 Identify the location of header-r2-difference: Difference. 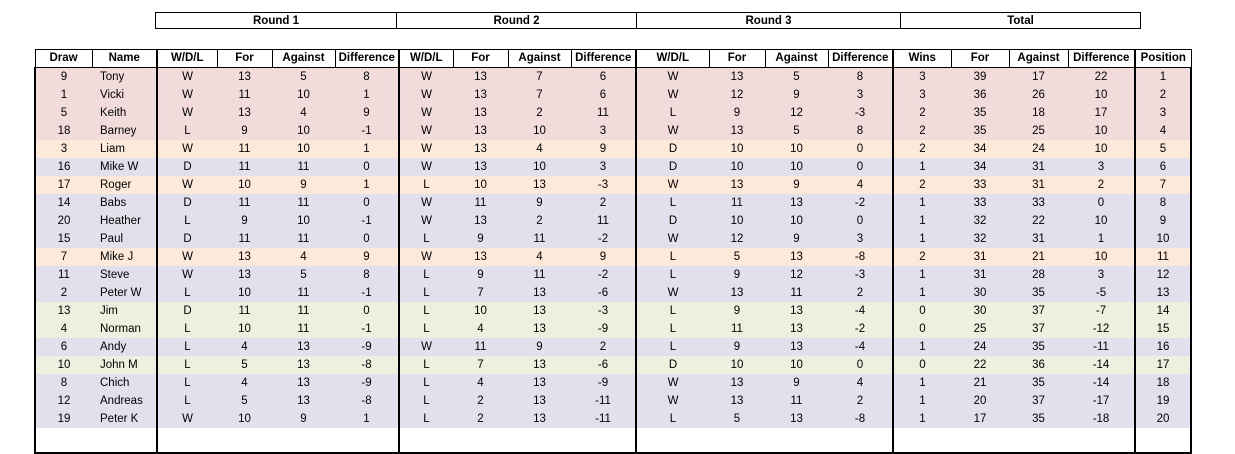
(603, 58).